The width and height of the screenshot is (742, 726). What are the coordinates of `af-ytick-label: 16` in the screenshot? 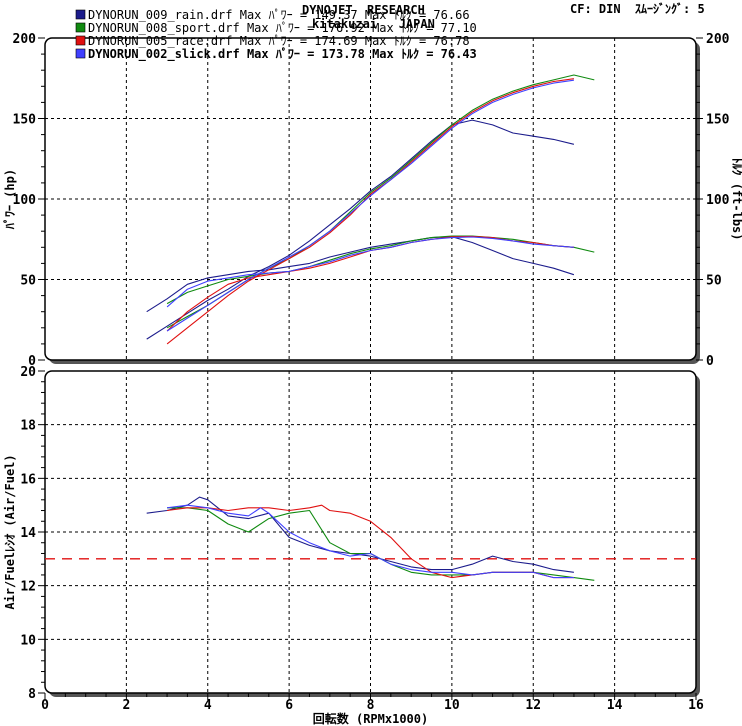 It's located at (28, 479).